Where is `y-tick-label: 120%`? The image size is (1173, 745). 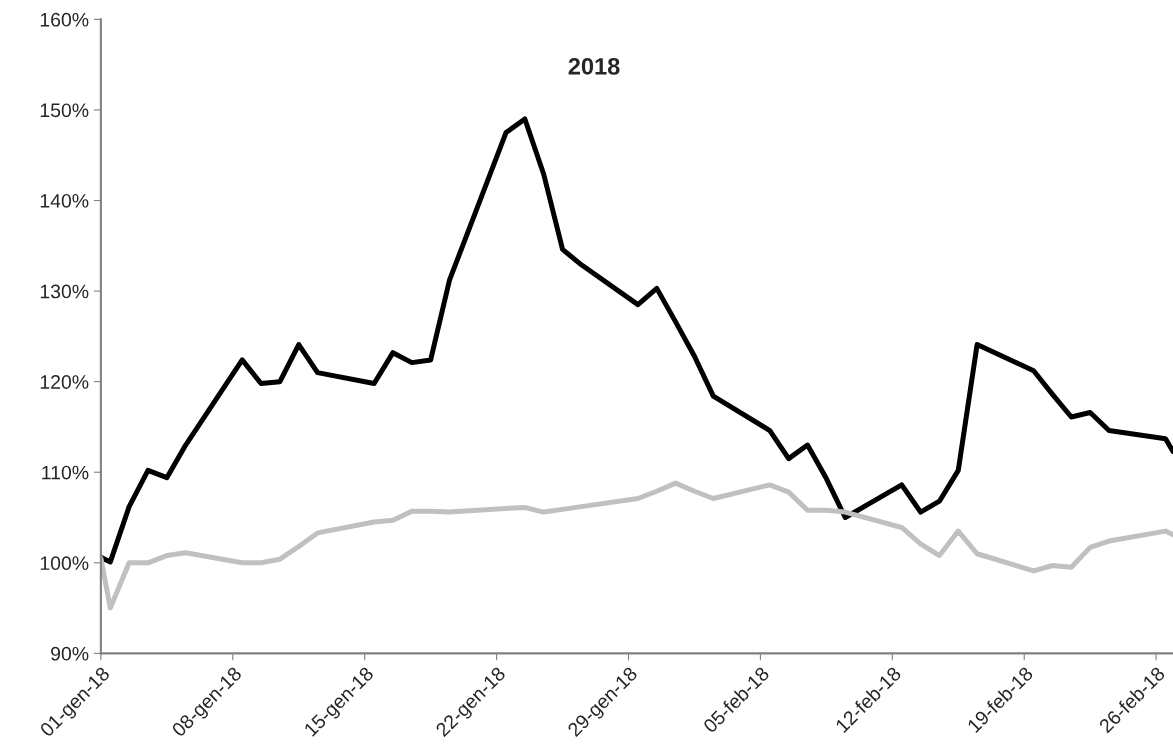
y-tick-label: 120% is located at coordinates (64, 382).